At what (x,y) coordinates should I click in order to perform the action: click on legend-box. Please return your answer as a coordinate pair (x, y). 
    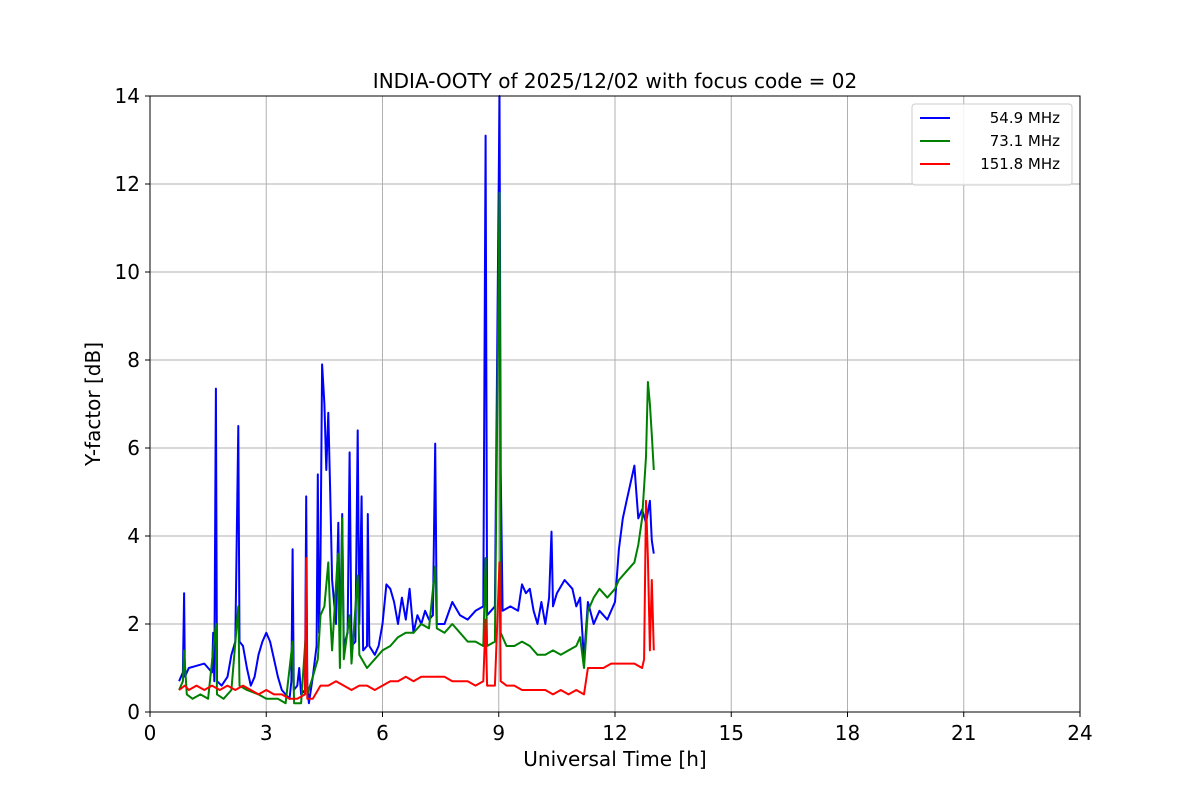
    Looking at the image, I should click on (992, 144).